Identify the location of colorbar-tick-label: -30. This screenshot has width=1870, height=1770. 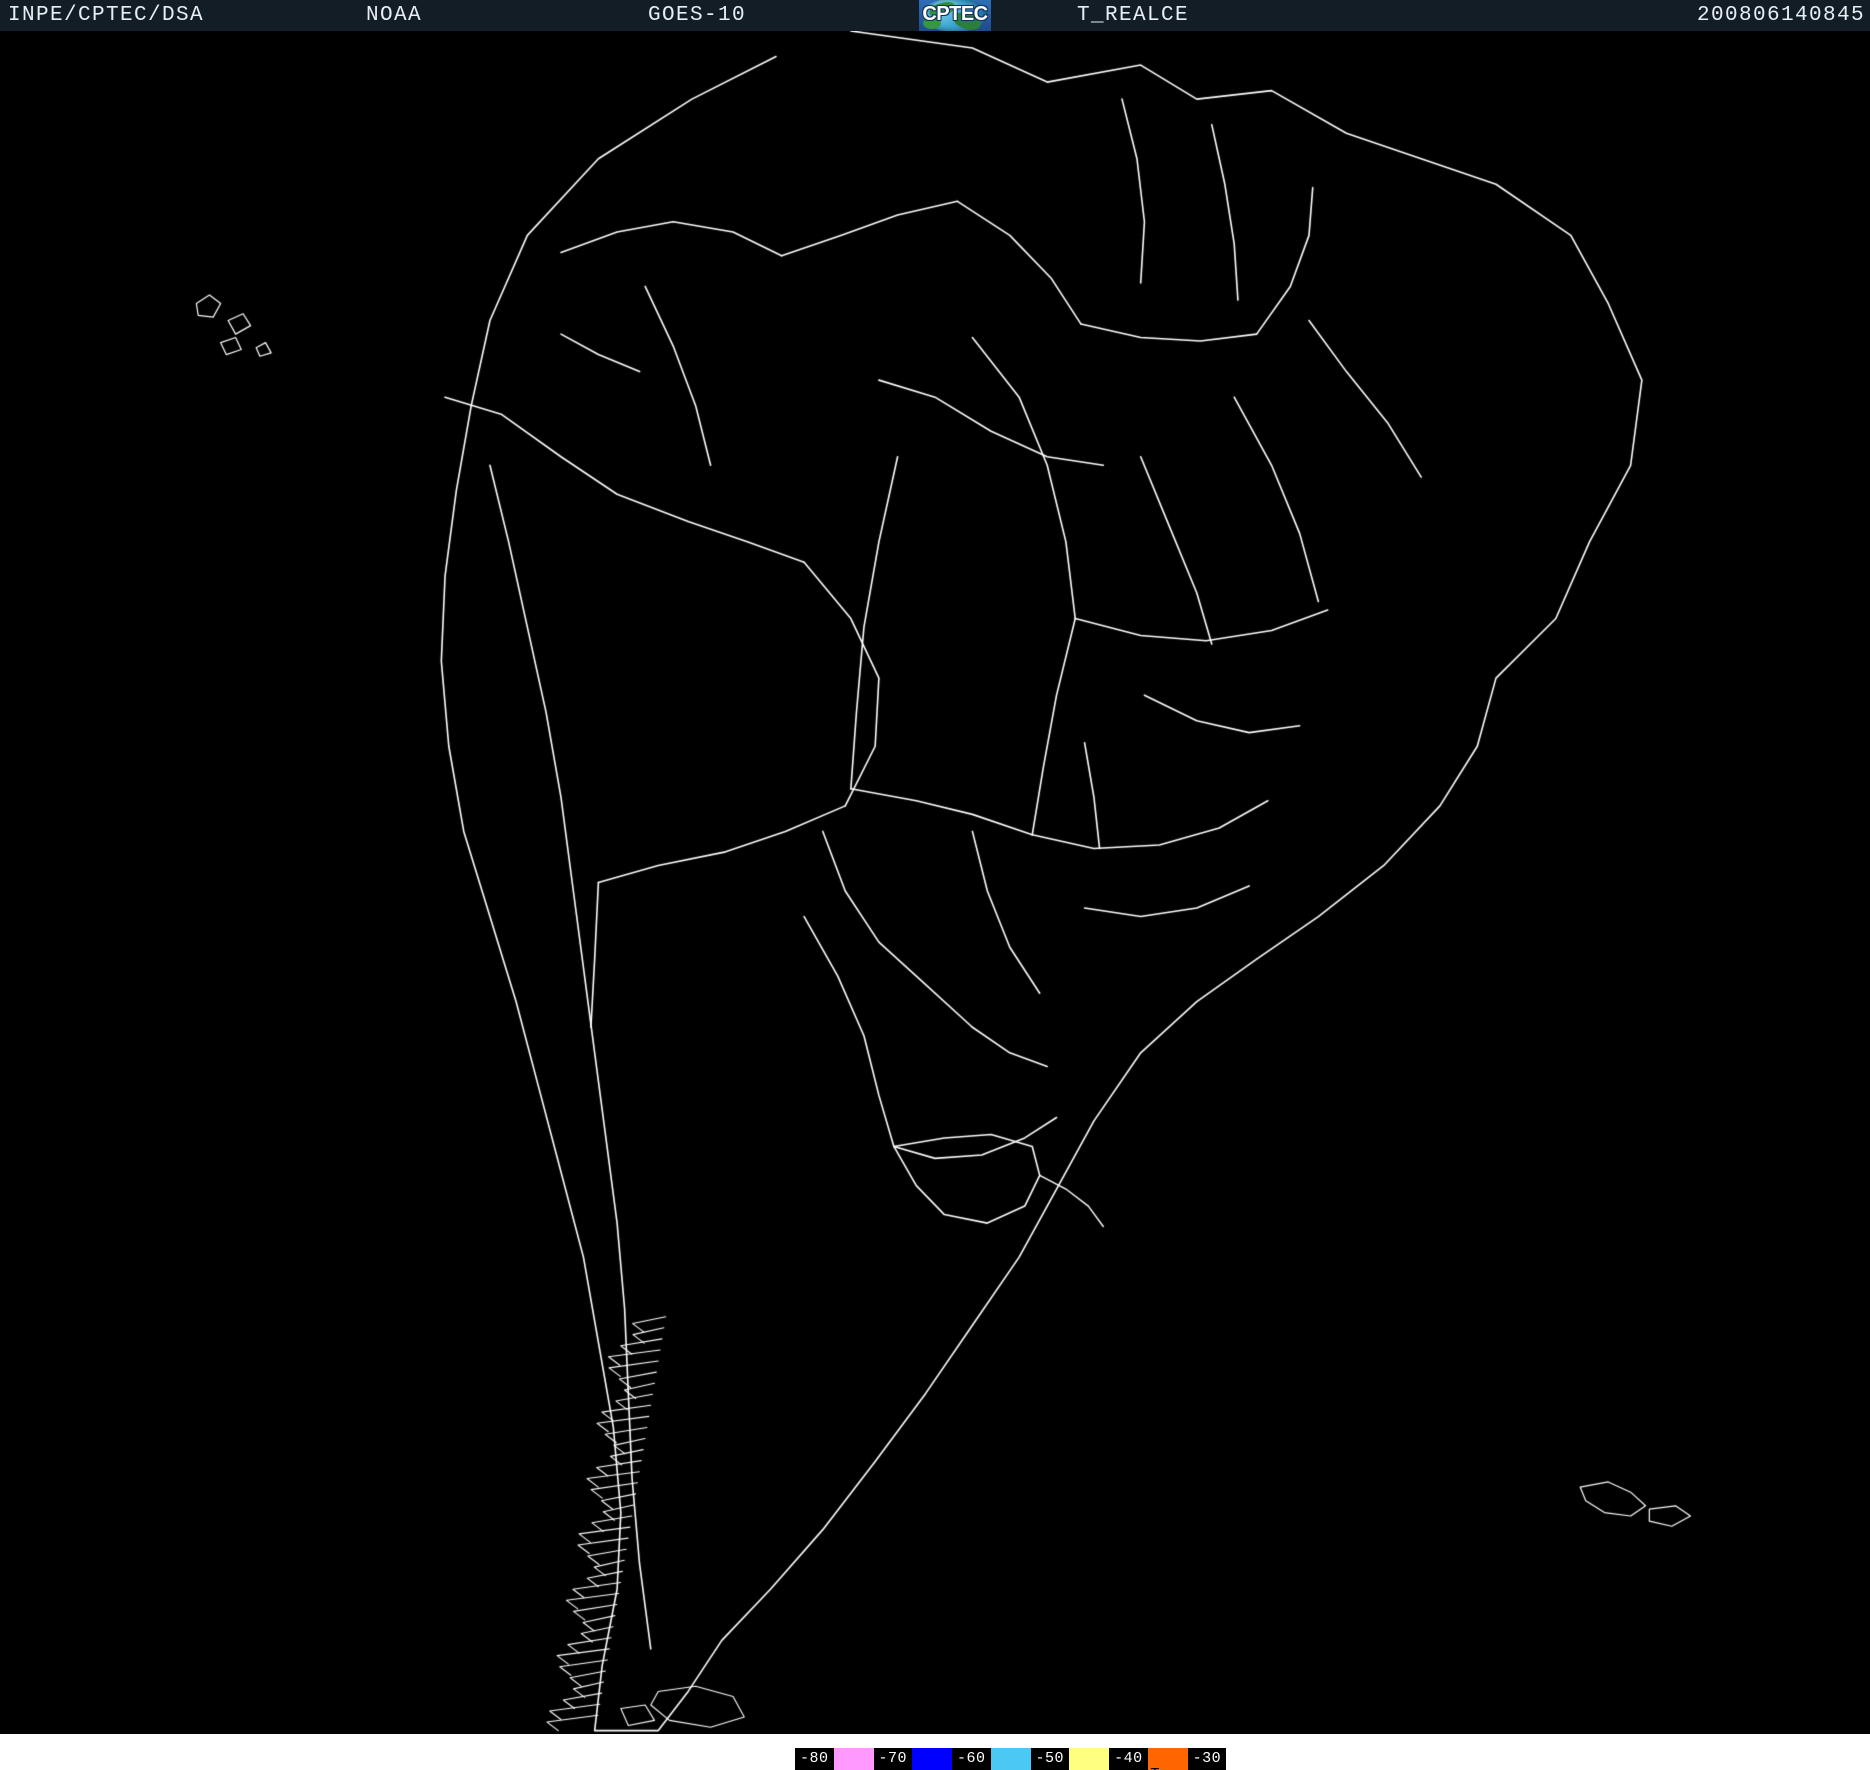
(1207, 1759).